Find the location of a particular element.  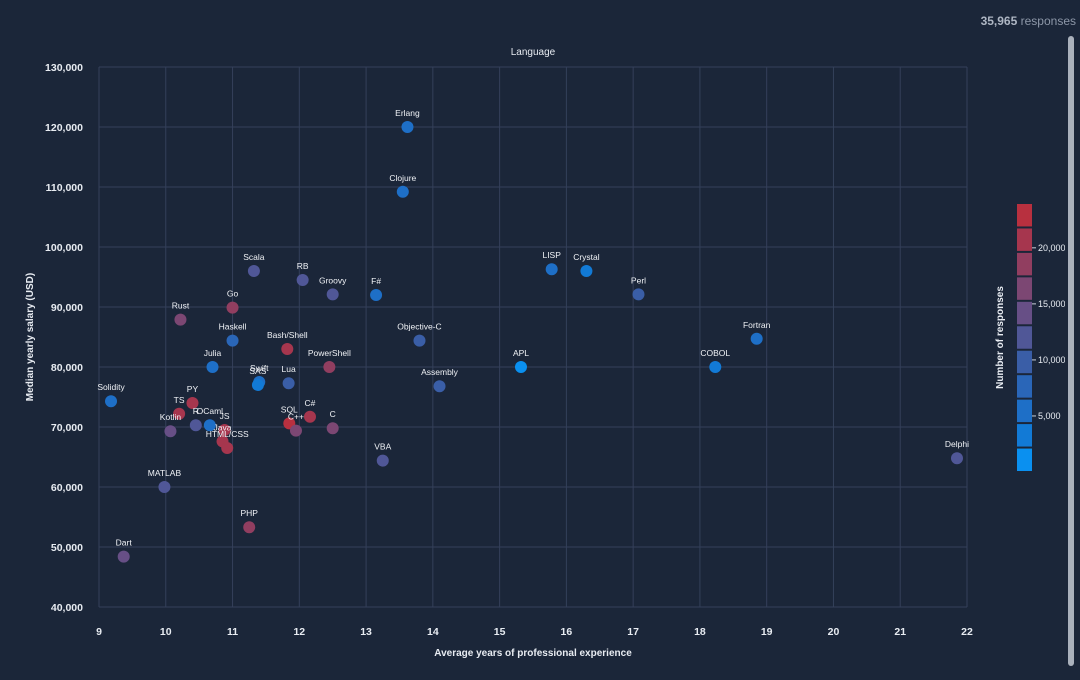

x-tick-label: 16 is located at coordinates (567, 632).